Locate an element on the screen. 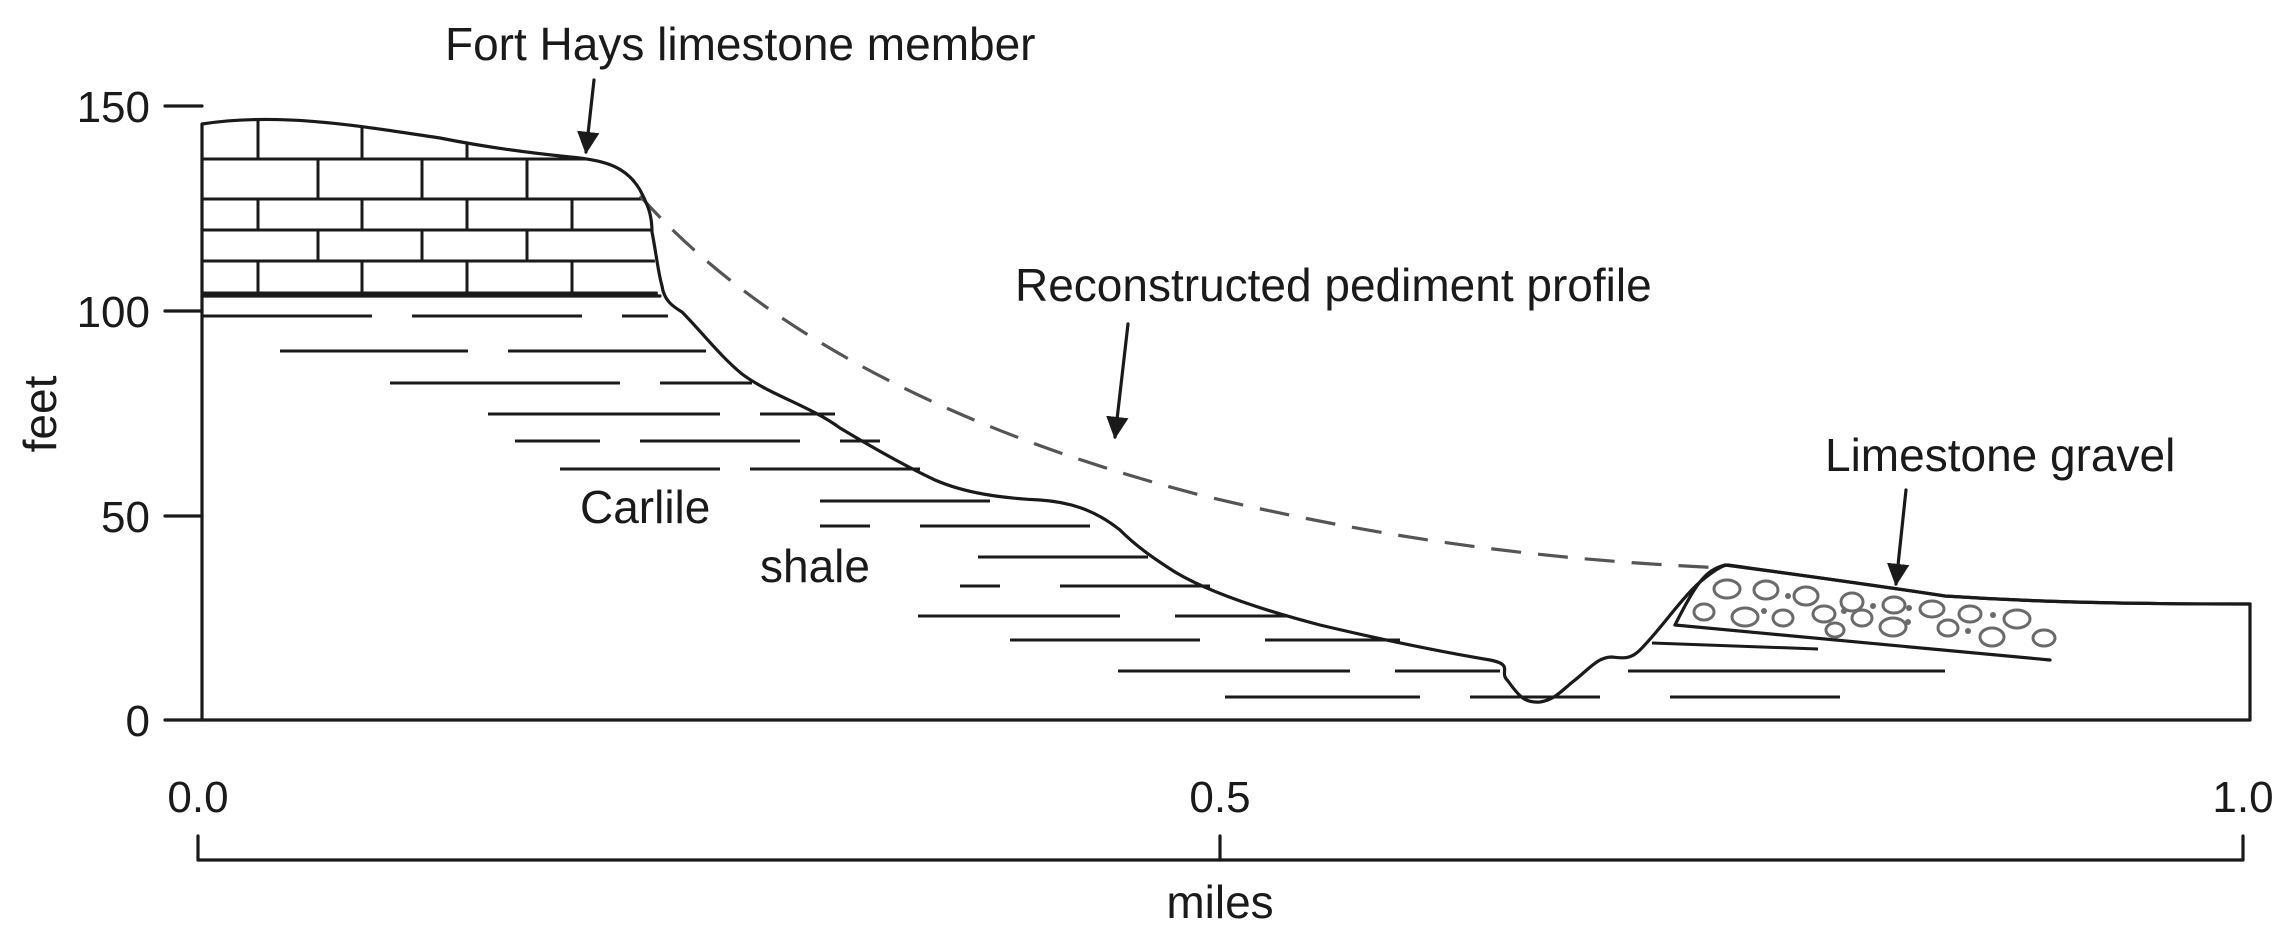  fort-hays-arrow is located at coordinates (588, 116).